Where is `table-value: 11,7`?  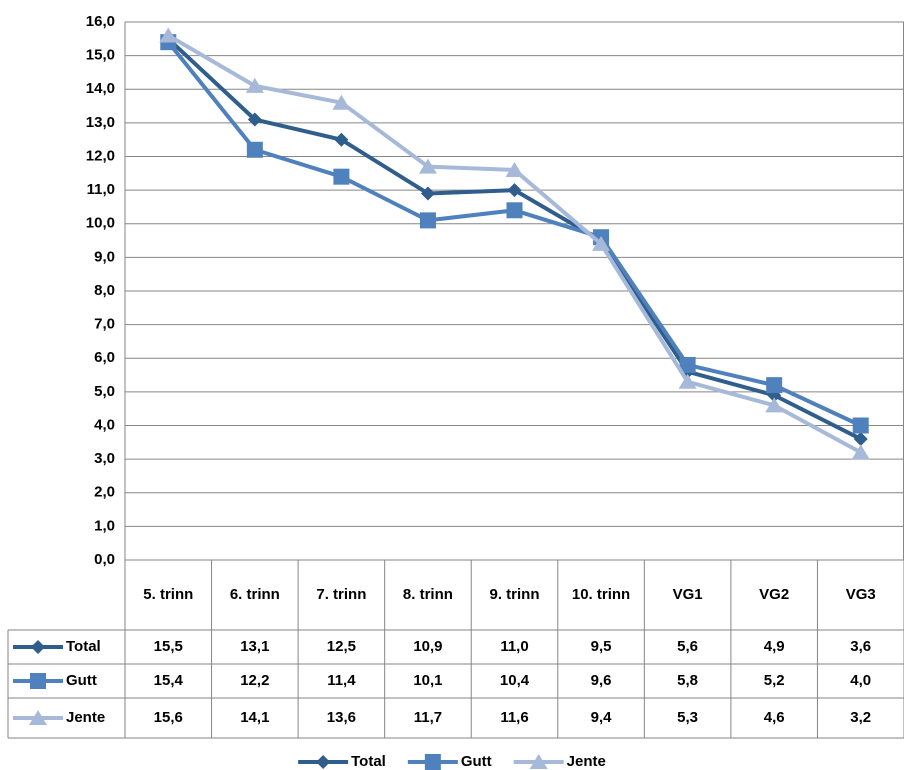 table-value: 11,7 is located at coordinates (428, 717).